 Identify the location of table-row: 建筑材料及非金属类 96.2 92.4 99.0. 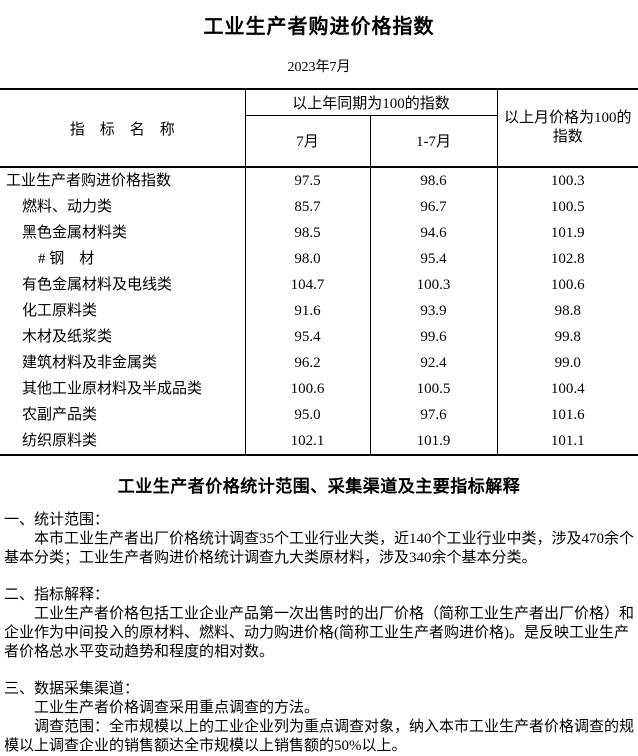
(319, 363).